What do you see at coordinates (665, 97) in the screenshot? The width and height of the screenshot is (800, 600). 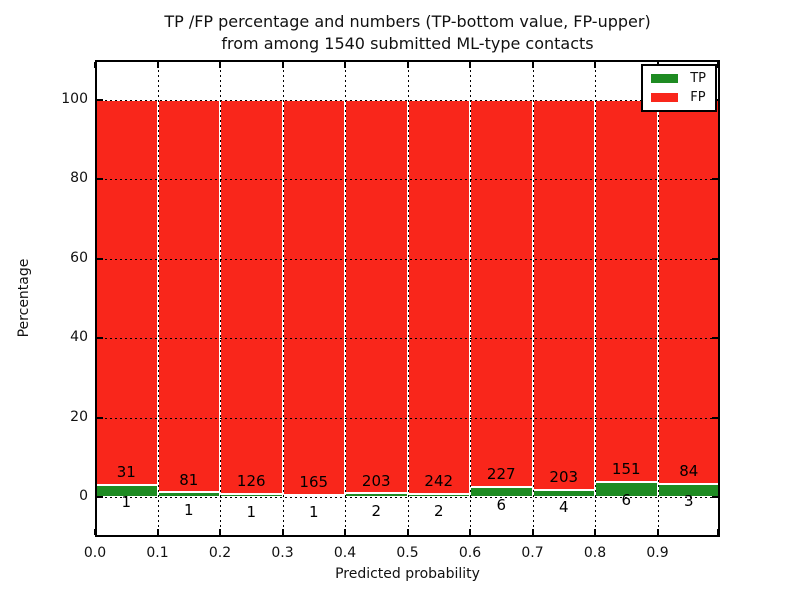 I see `legend-fp-swatch-icon` at bounding box center [665, 97].